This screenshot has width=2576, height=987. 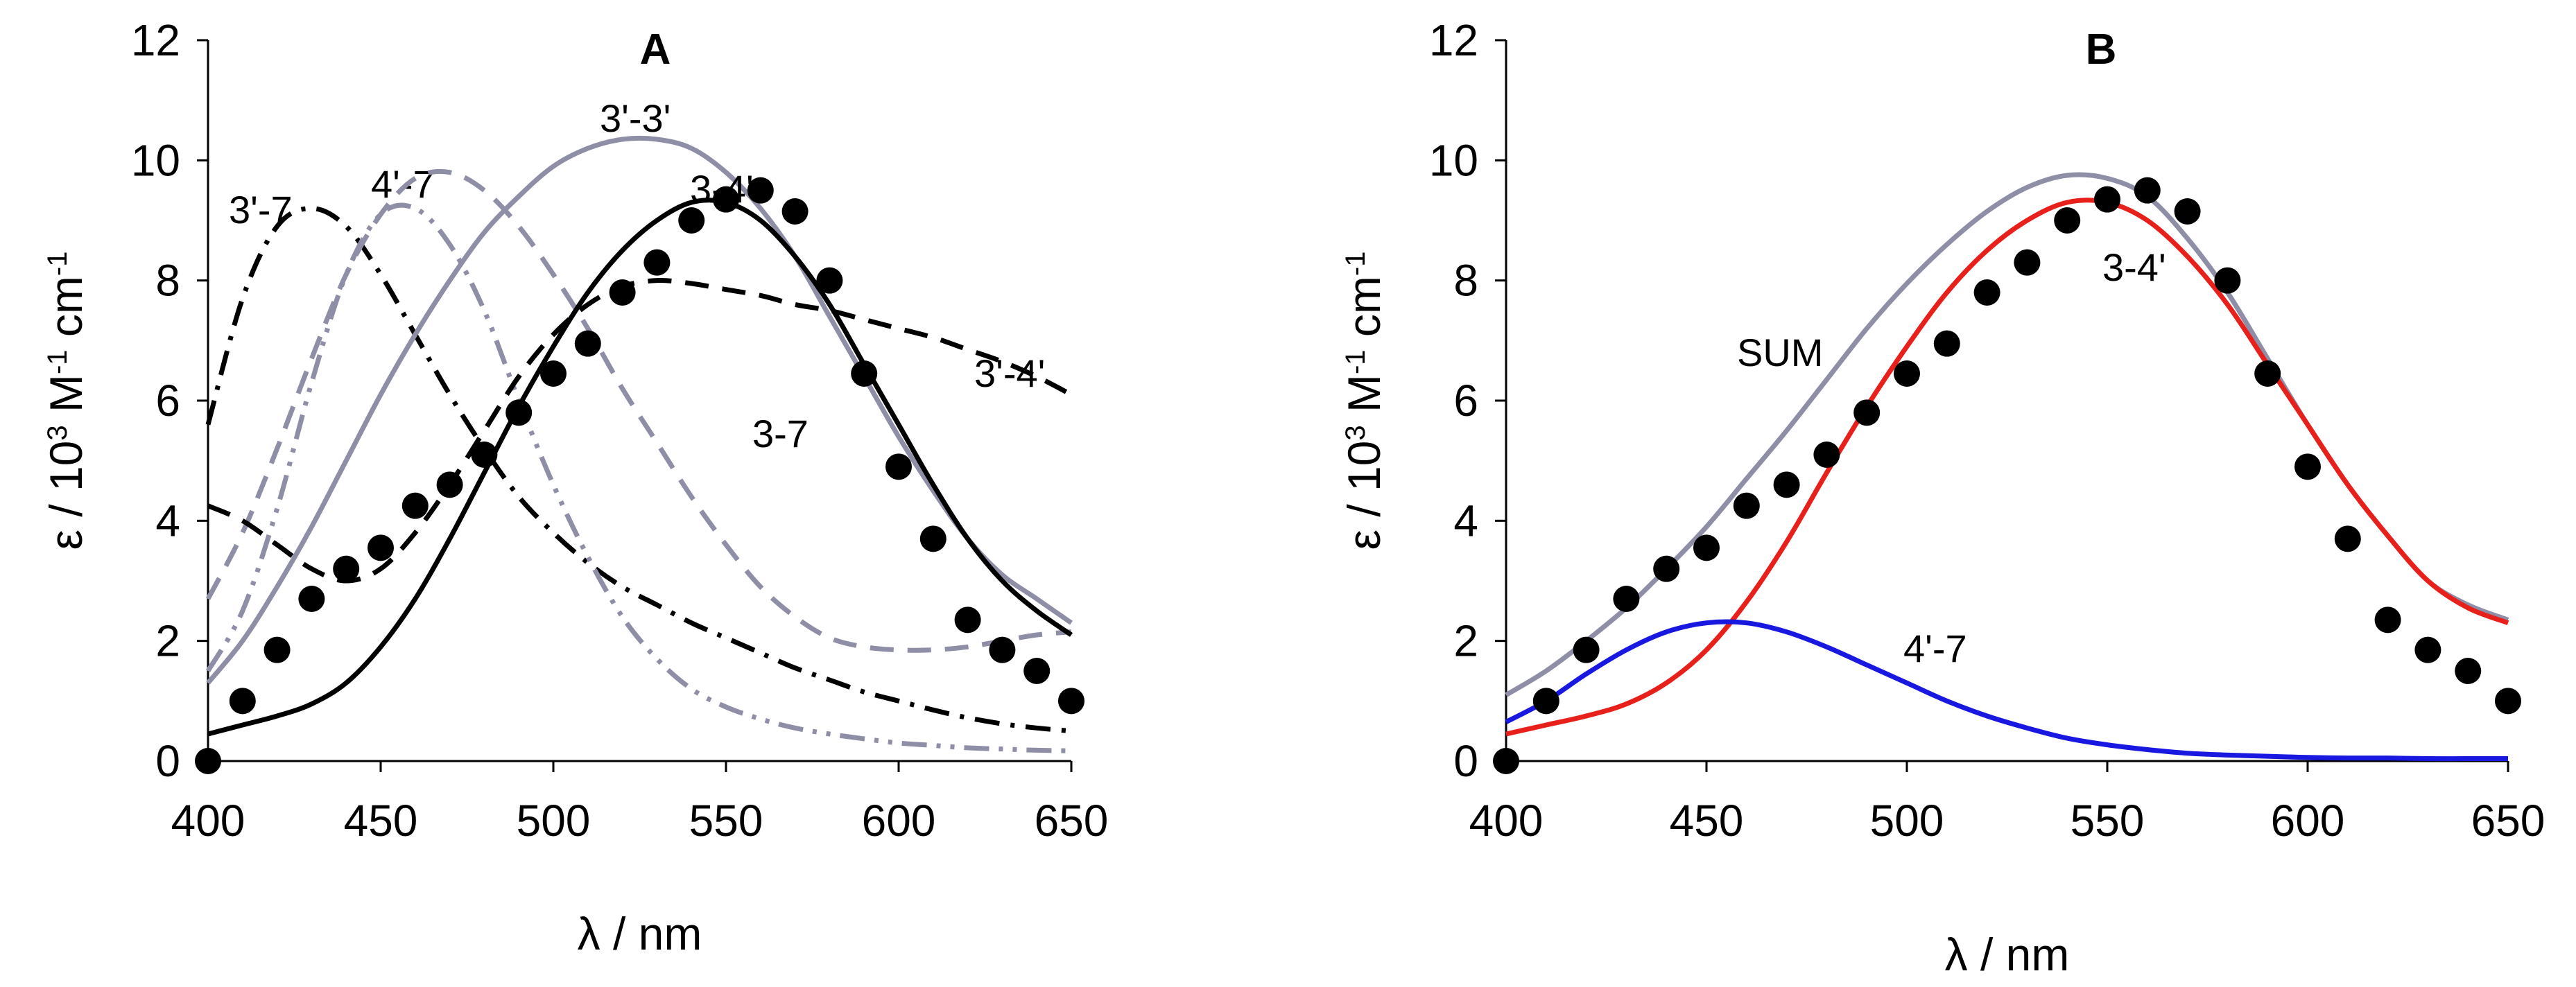 What do you see at coordinates (1072, 821) in the screenshot?
I see `panel-a-x-tick-label: 650` at bounding box center [1072, 821].